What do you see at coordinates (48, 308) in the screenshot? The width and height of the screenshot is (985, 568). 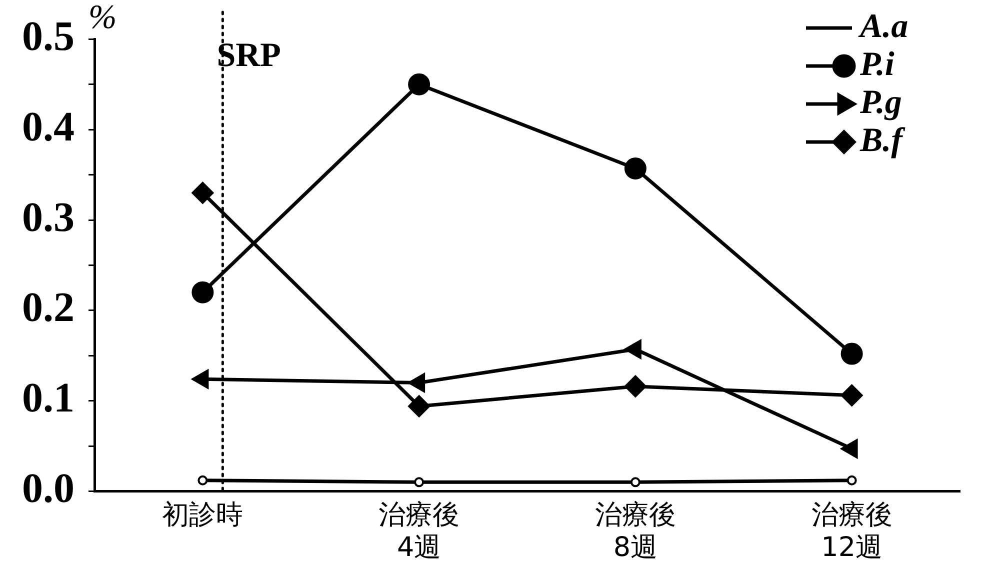 I see `y-tick-label: 0.2` at bounding box center [48, 308].